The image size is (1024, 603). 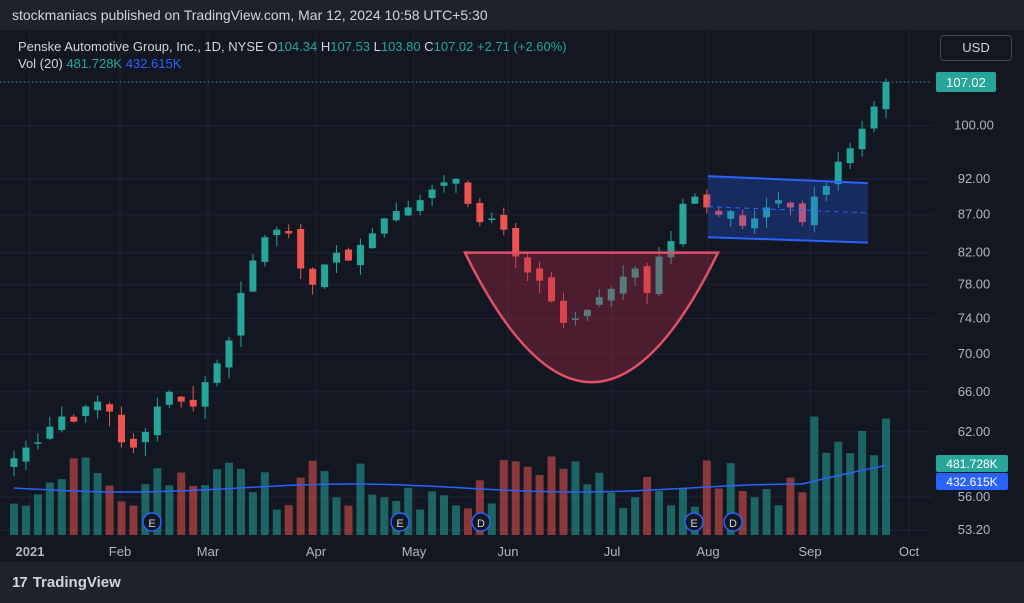 I want to click on x-tick-label: 2021, so click(x=30, y=551).